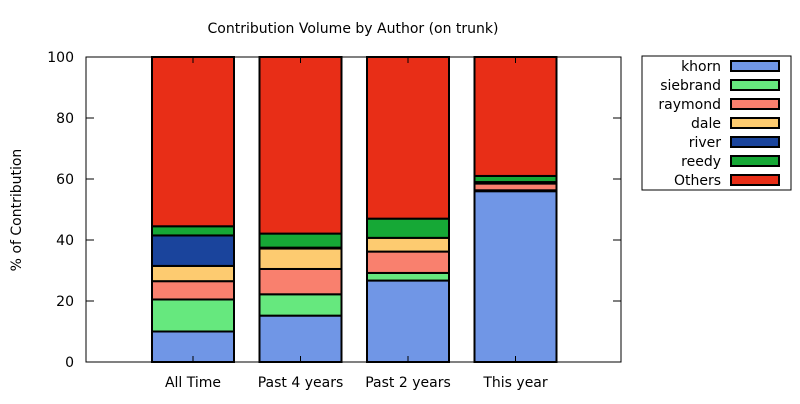  Describe the element at coordinates (755, 161) in the screenshot. I see `legend-swatch-reedy` at that location.